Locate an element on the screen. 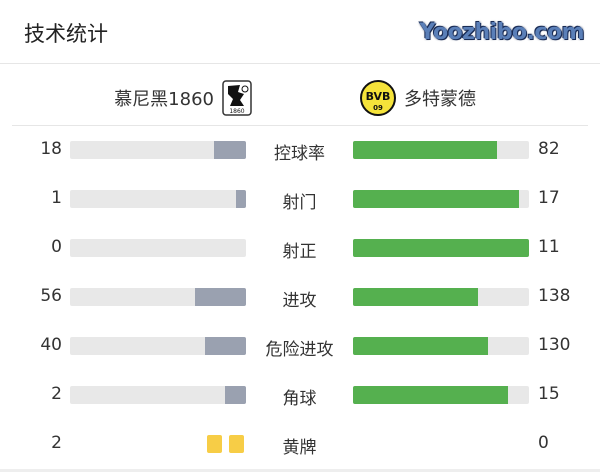 Image resolution: width=600 pixels, height=472 pixels. svg-text: 1860 is located at coordinates (236, 111).